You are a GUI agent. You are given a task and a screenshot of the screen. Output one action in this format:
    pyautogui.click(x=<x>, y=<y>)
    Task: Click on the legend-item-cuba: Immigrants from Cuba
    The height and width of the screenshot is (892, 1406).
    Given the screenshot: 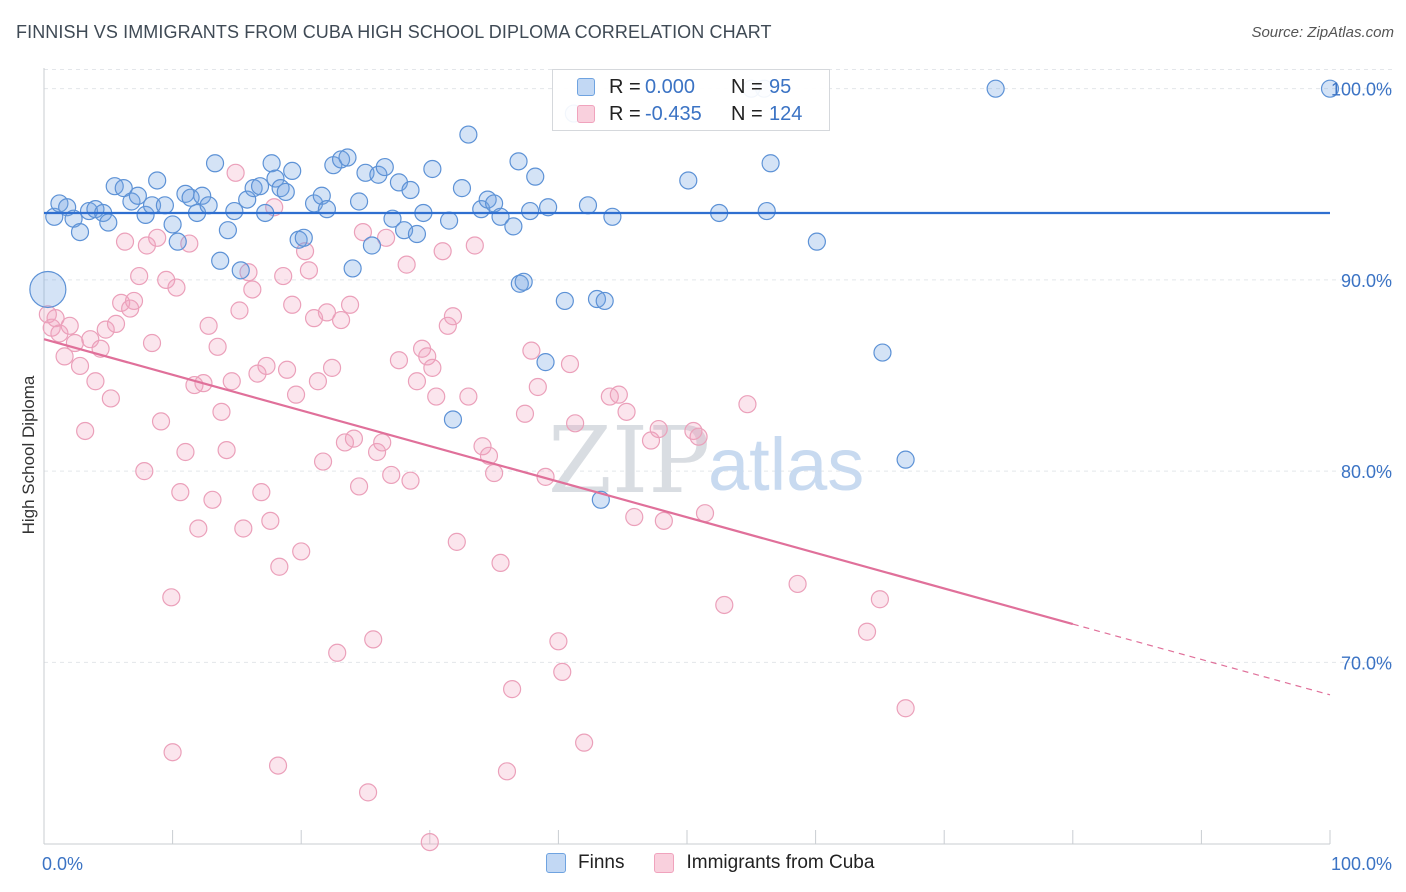 What is the action you would take?
    pyautogui.click(x=764, y=863)
    